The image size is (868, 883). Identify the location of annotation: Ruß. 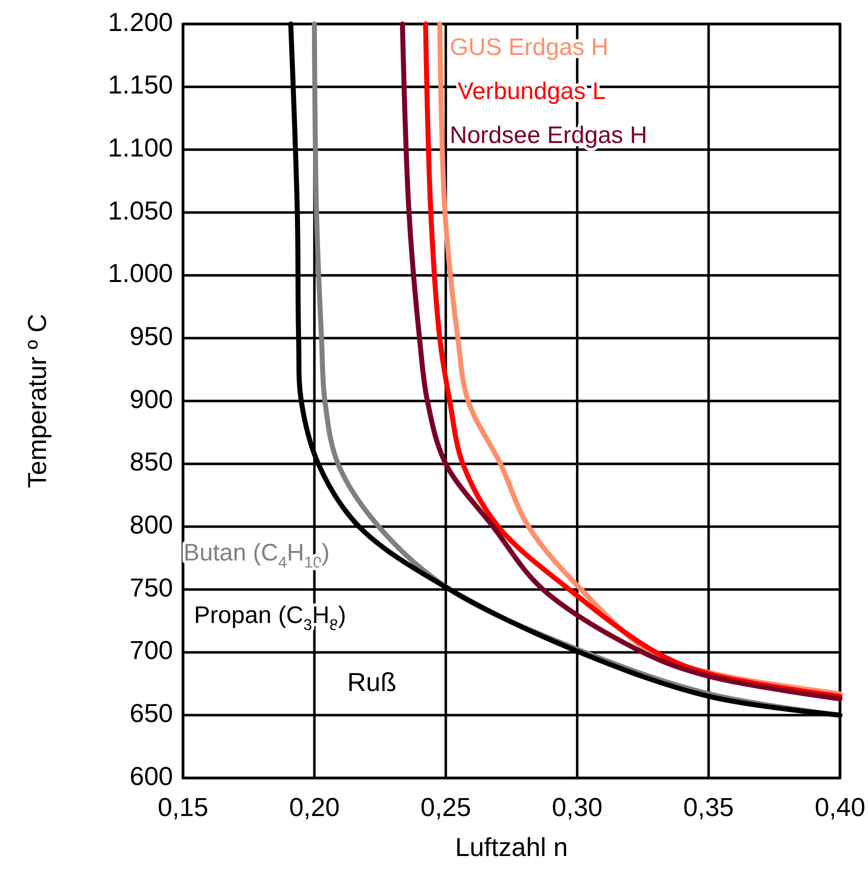
(371, 681).